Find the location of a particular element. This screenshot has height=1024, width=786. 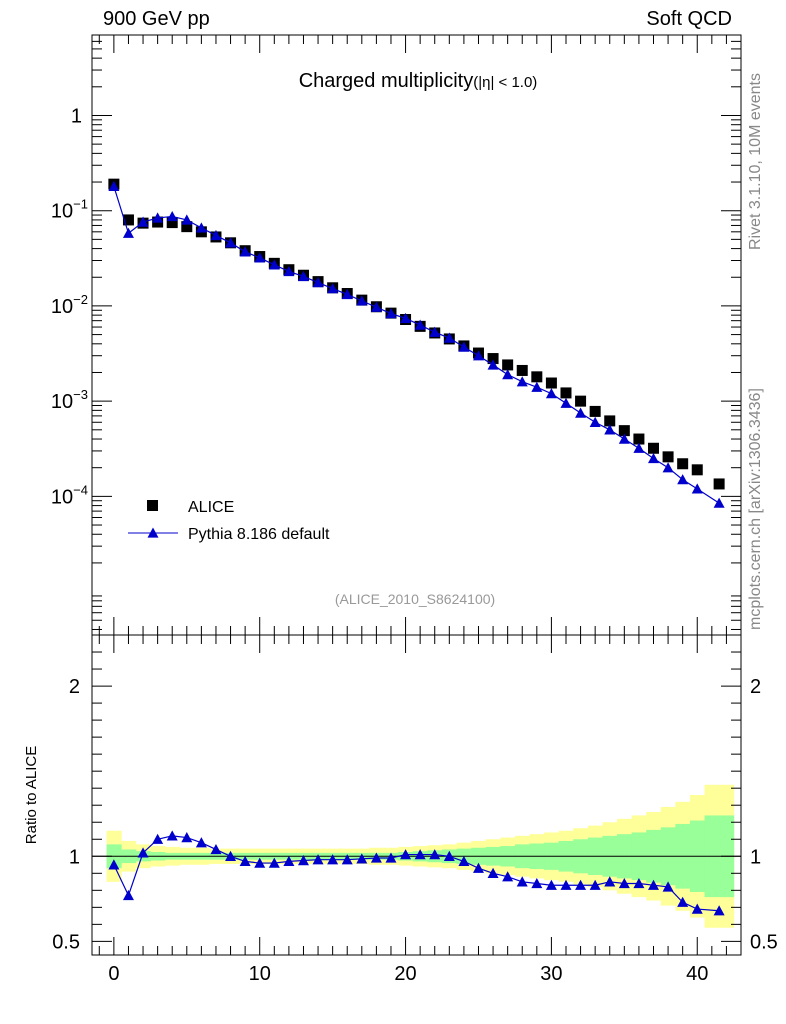

main-y-tick-label: 10⁻² is located at coordinates (69, 305).